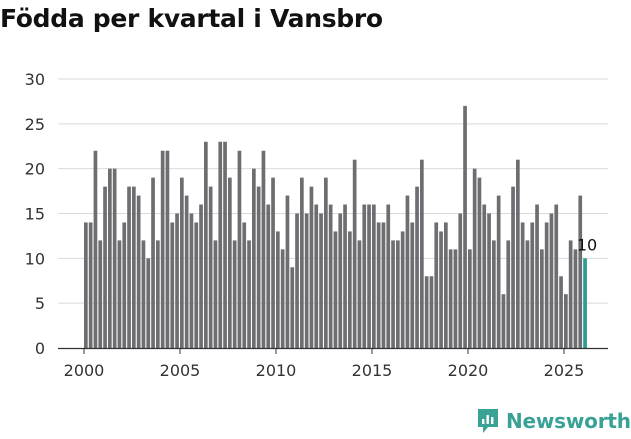  Describe the element at coordinates (35, 124) in the screenshot. I see `y-tick-label: 25` at that location.